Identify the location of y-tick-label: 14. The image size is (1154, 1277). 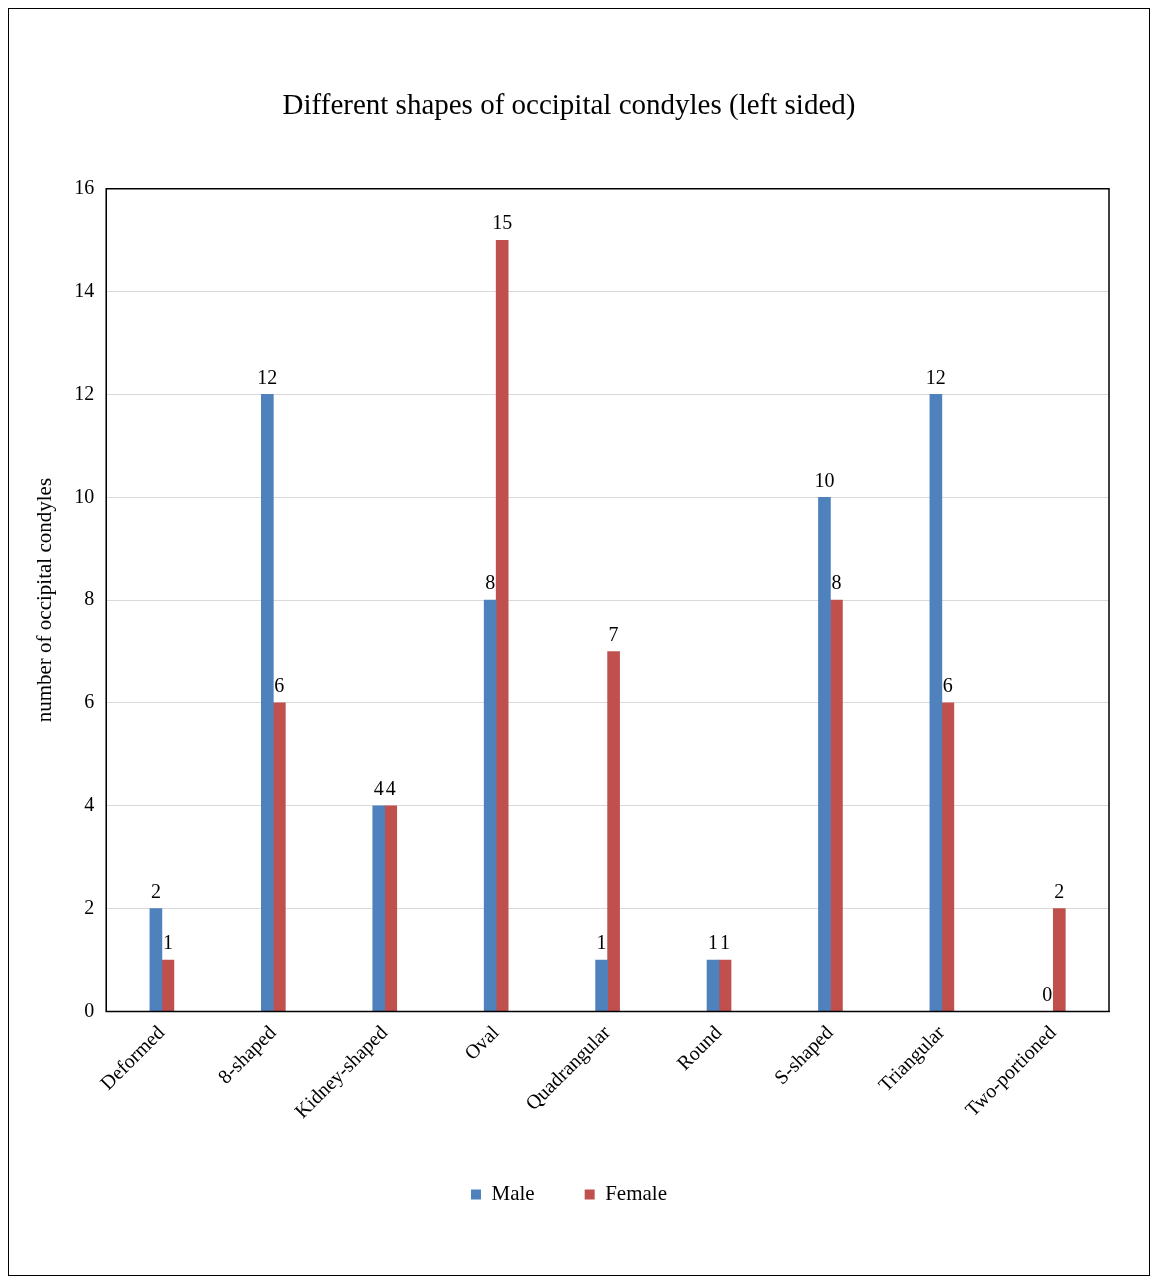
(84, 289).